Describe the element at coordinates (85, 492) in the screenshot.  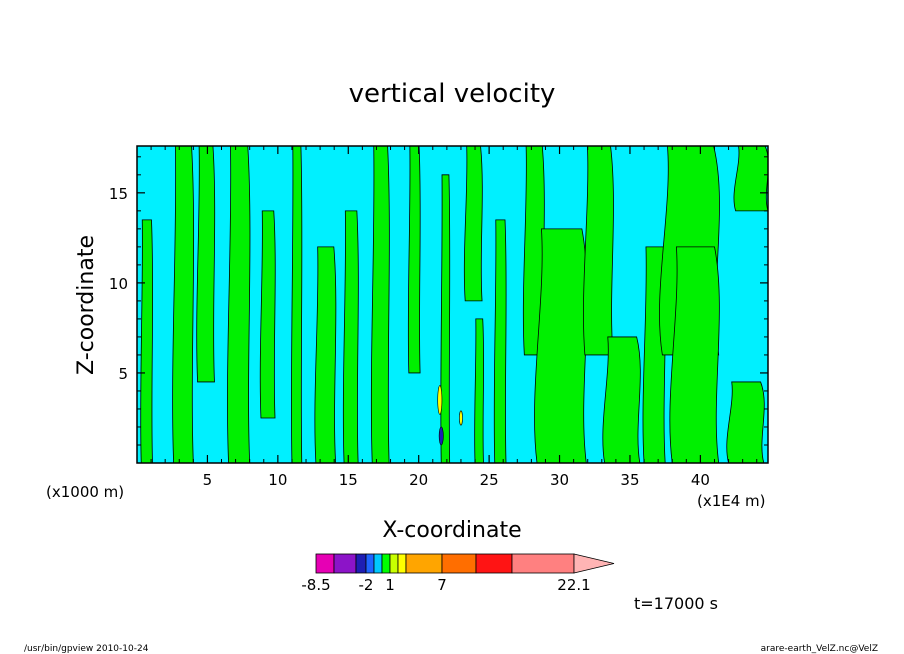
I see `y-axis-unit: (x1000 m)` at that location.